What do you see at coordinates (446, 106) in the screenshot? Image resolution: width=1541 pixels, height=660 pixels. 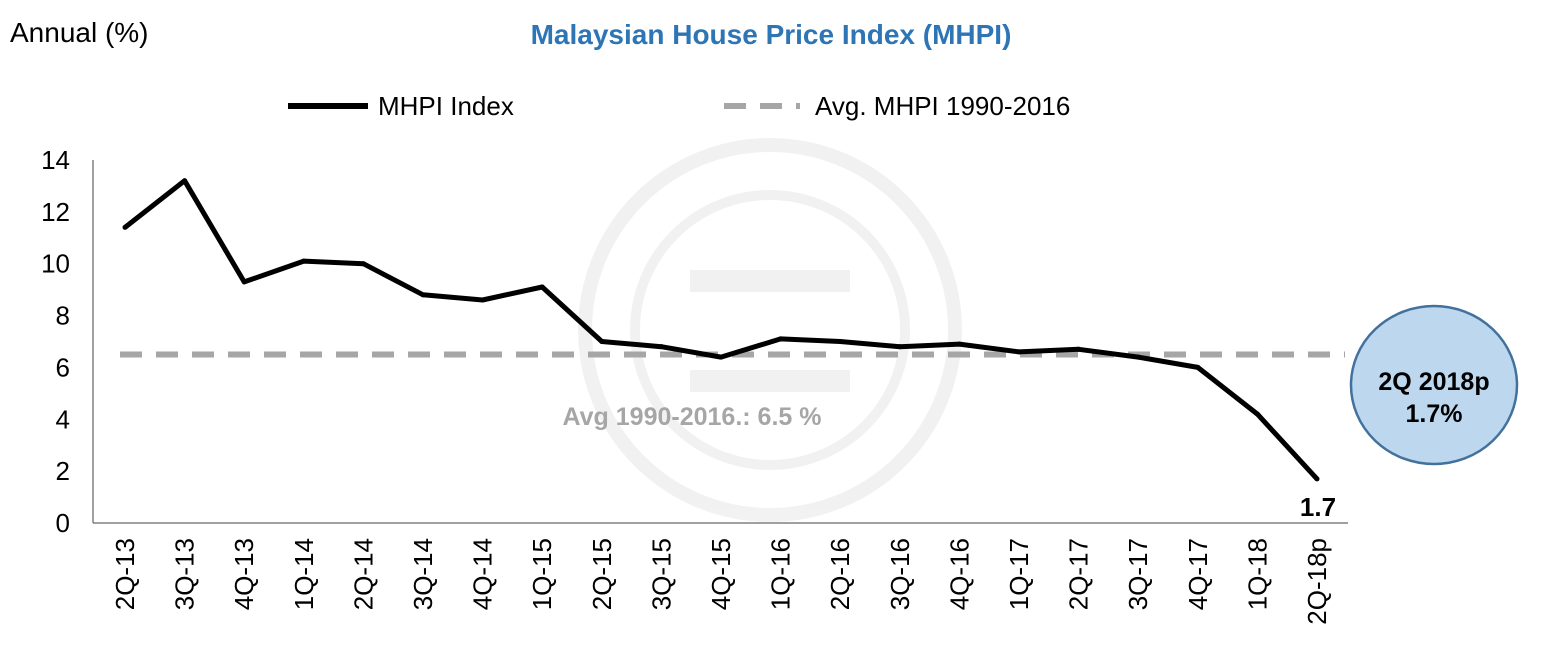 I see `legend-label-mhpi-index: MHPI Index` at bounding box center [446, 106].